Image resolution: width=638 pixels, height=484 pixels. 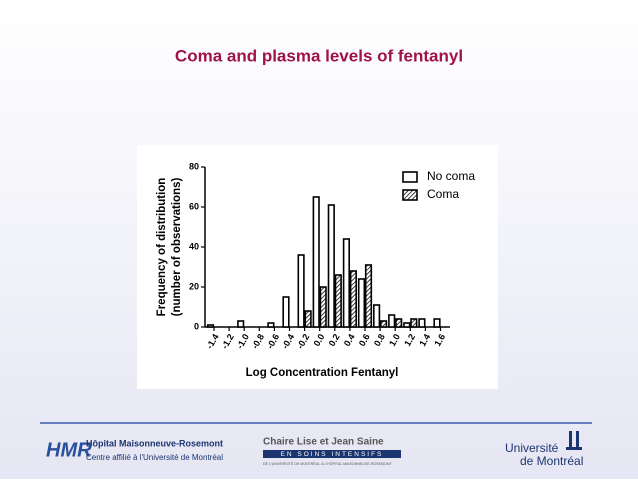 I want to click on y-tick-label: 80, so click(x=194, y=166).